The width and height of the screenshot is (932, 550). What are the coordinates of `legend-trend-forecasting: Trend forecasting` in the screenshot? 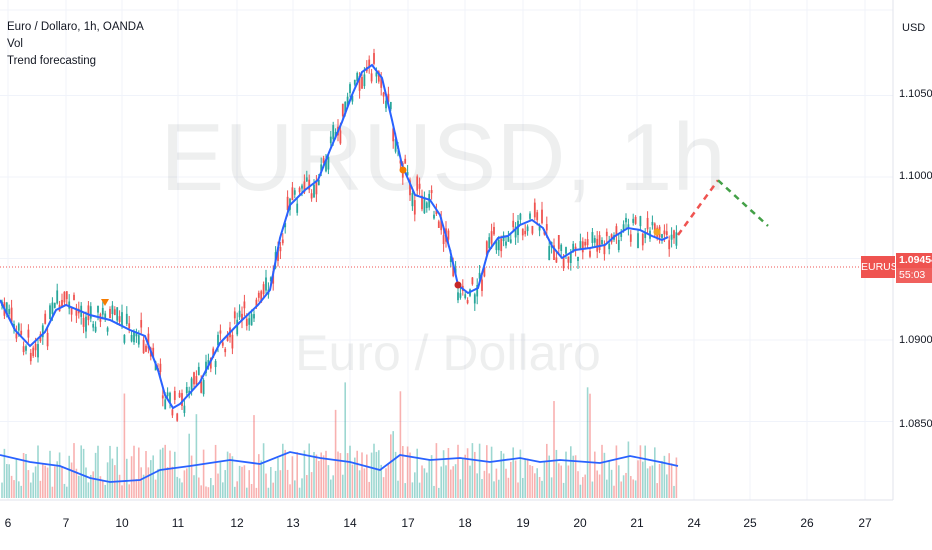 It's located at (52, 61).